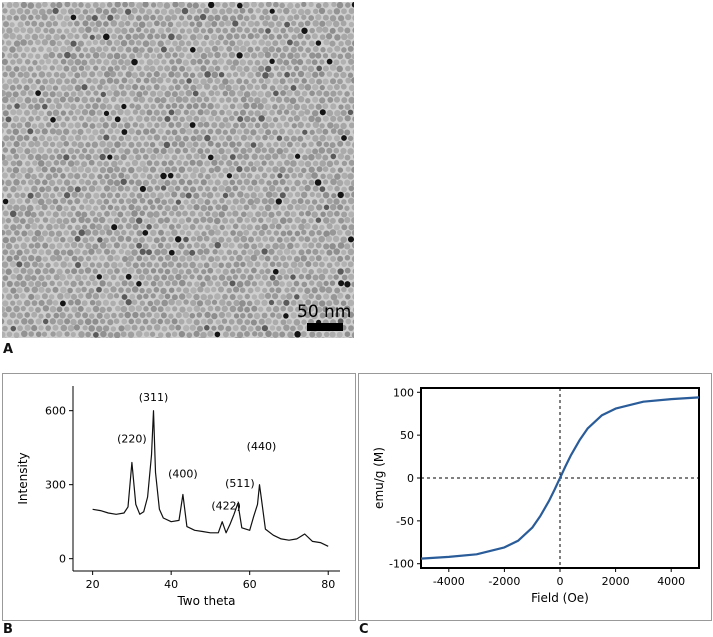 This screenshot has height=637, width=713. I want to click on y-tick-label: 600, so click(55, 411).